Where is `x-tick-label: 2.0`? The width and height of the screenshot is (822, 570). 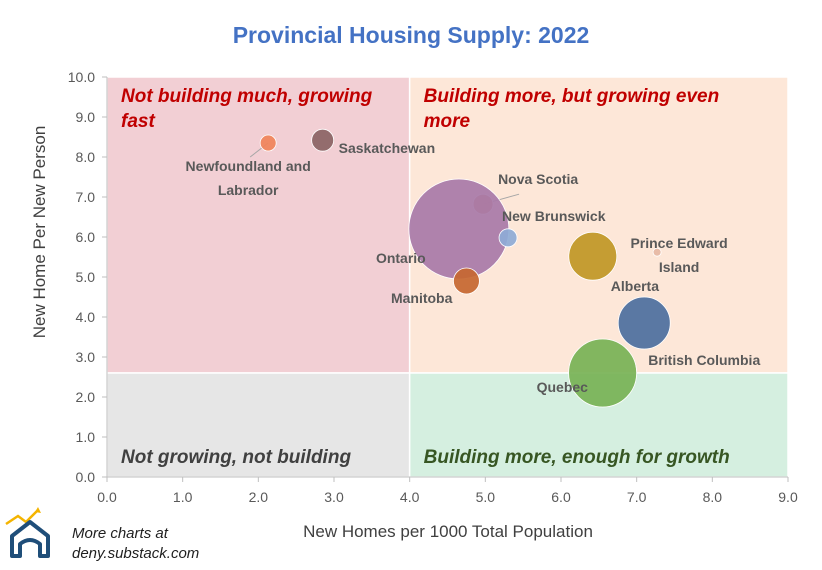 x-tick-label: 2.0 is located at coordinates (259, 497).